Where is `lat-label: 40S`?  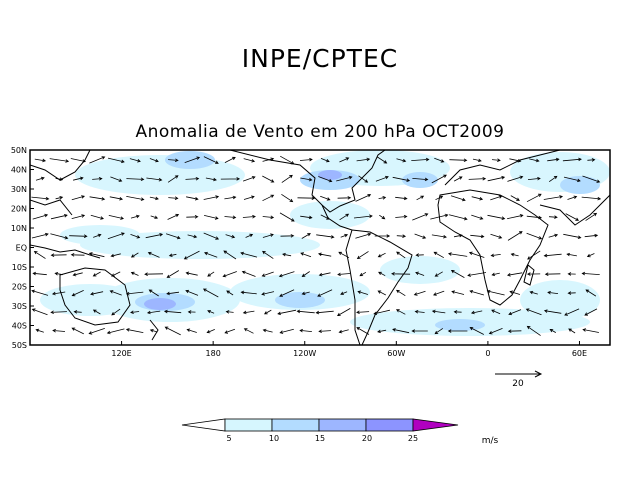 lat-label: 40S is located at coordinates (19, 326).